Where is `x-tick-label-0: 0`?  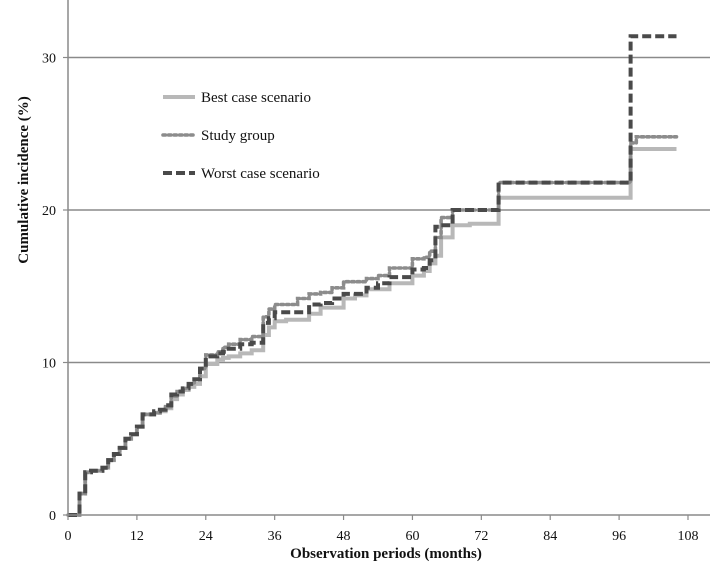 x-tick-label-0: 0 is located at coordinates (68, 536).